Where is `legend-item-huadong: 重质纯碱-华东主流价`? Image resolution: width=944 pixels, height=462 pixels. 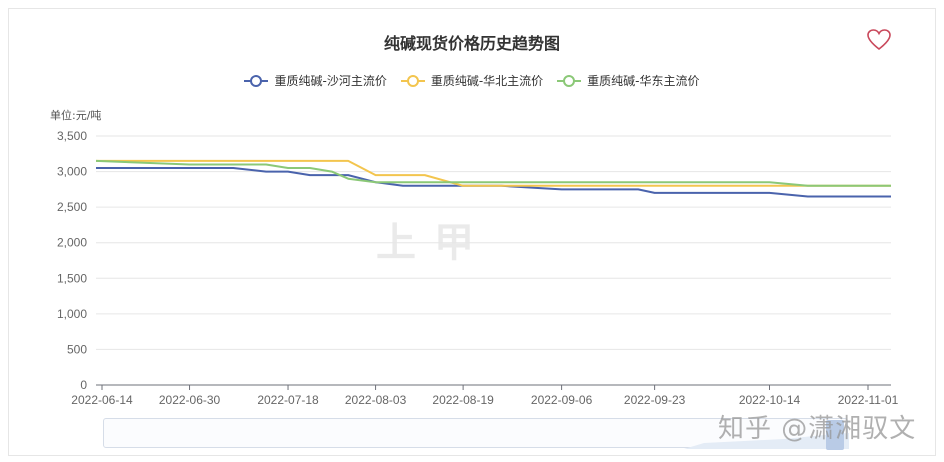
legend-item-huadong: 重质纯碱-华东主流价 is located at coordinates (628, 80).